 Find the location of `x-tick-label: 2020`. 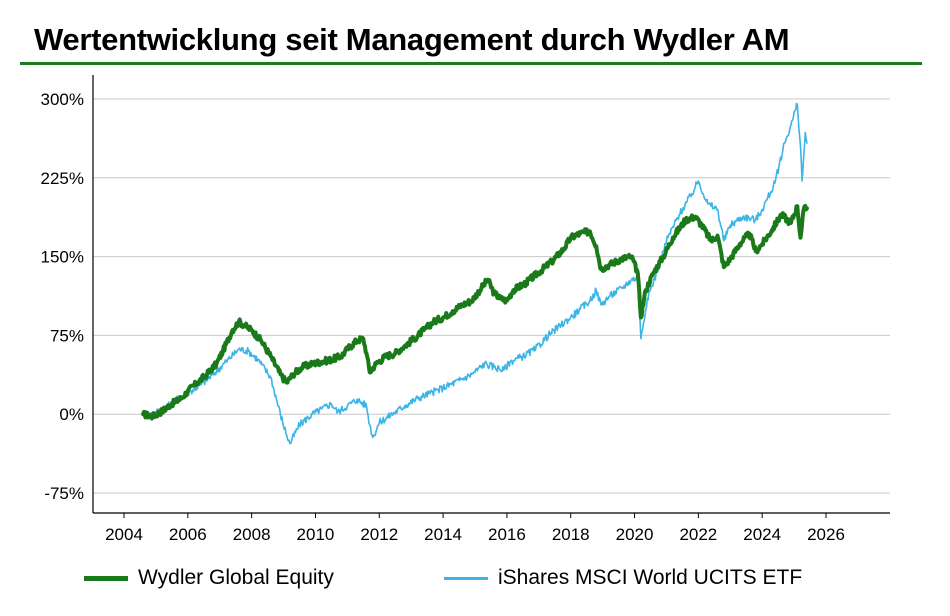

x-tick-label: 2020 is located at coordinates (635, 534).